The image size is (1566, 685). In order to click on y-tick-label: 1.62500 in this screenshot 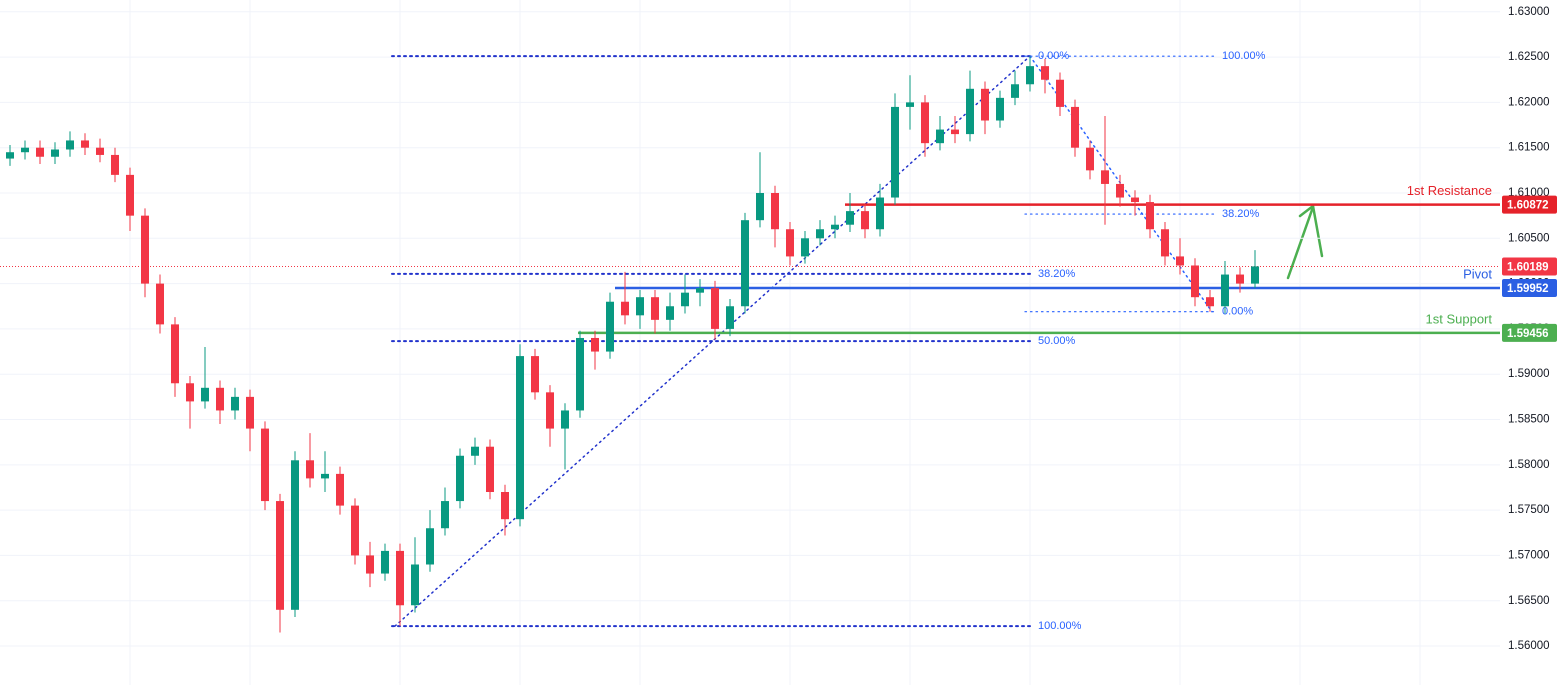, I will do `click(1529, 57)`.